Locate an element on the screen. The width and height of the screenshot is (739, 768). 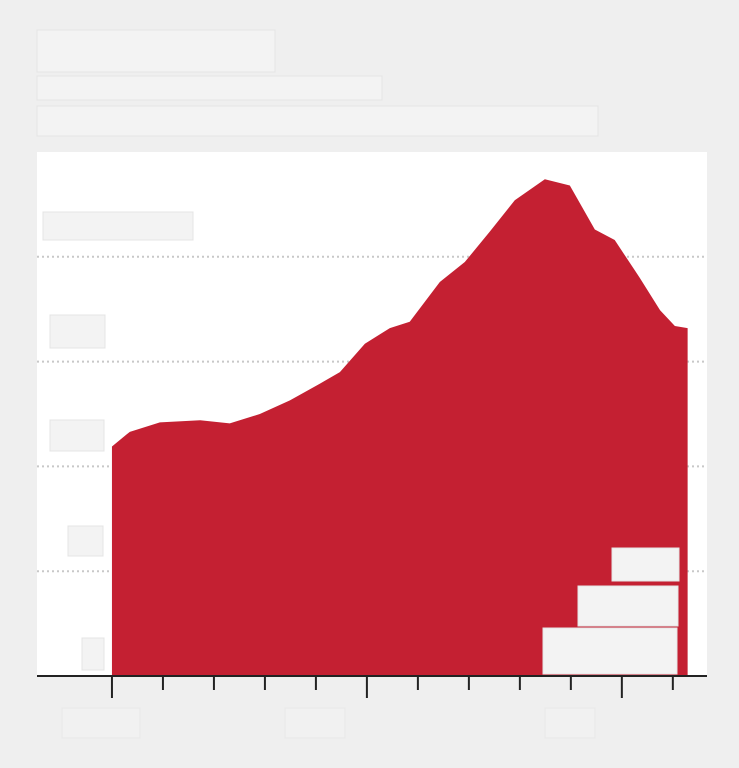
redacted-title is located at coordinates (156, 51).